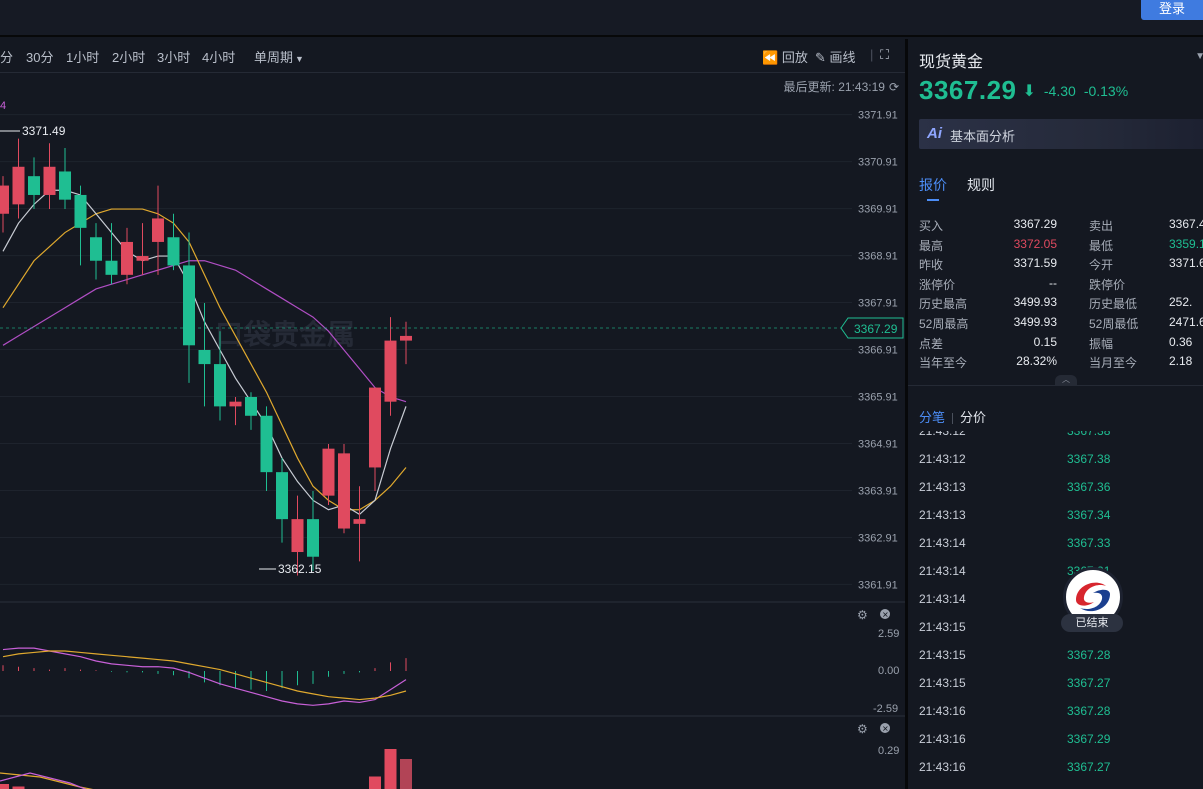 This screenshot has width=1203, height=789. What do you see at coordinates (1059, 571) in the screenshot?
I see `tick-row: 21:43:143367.31` at bounding box center [1059, 571].